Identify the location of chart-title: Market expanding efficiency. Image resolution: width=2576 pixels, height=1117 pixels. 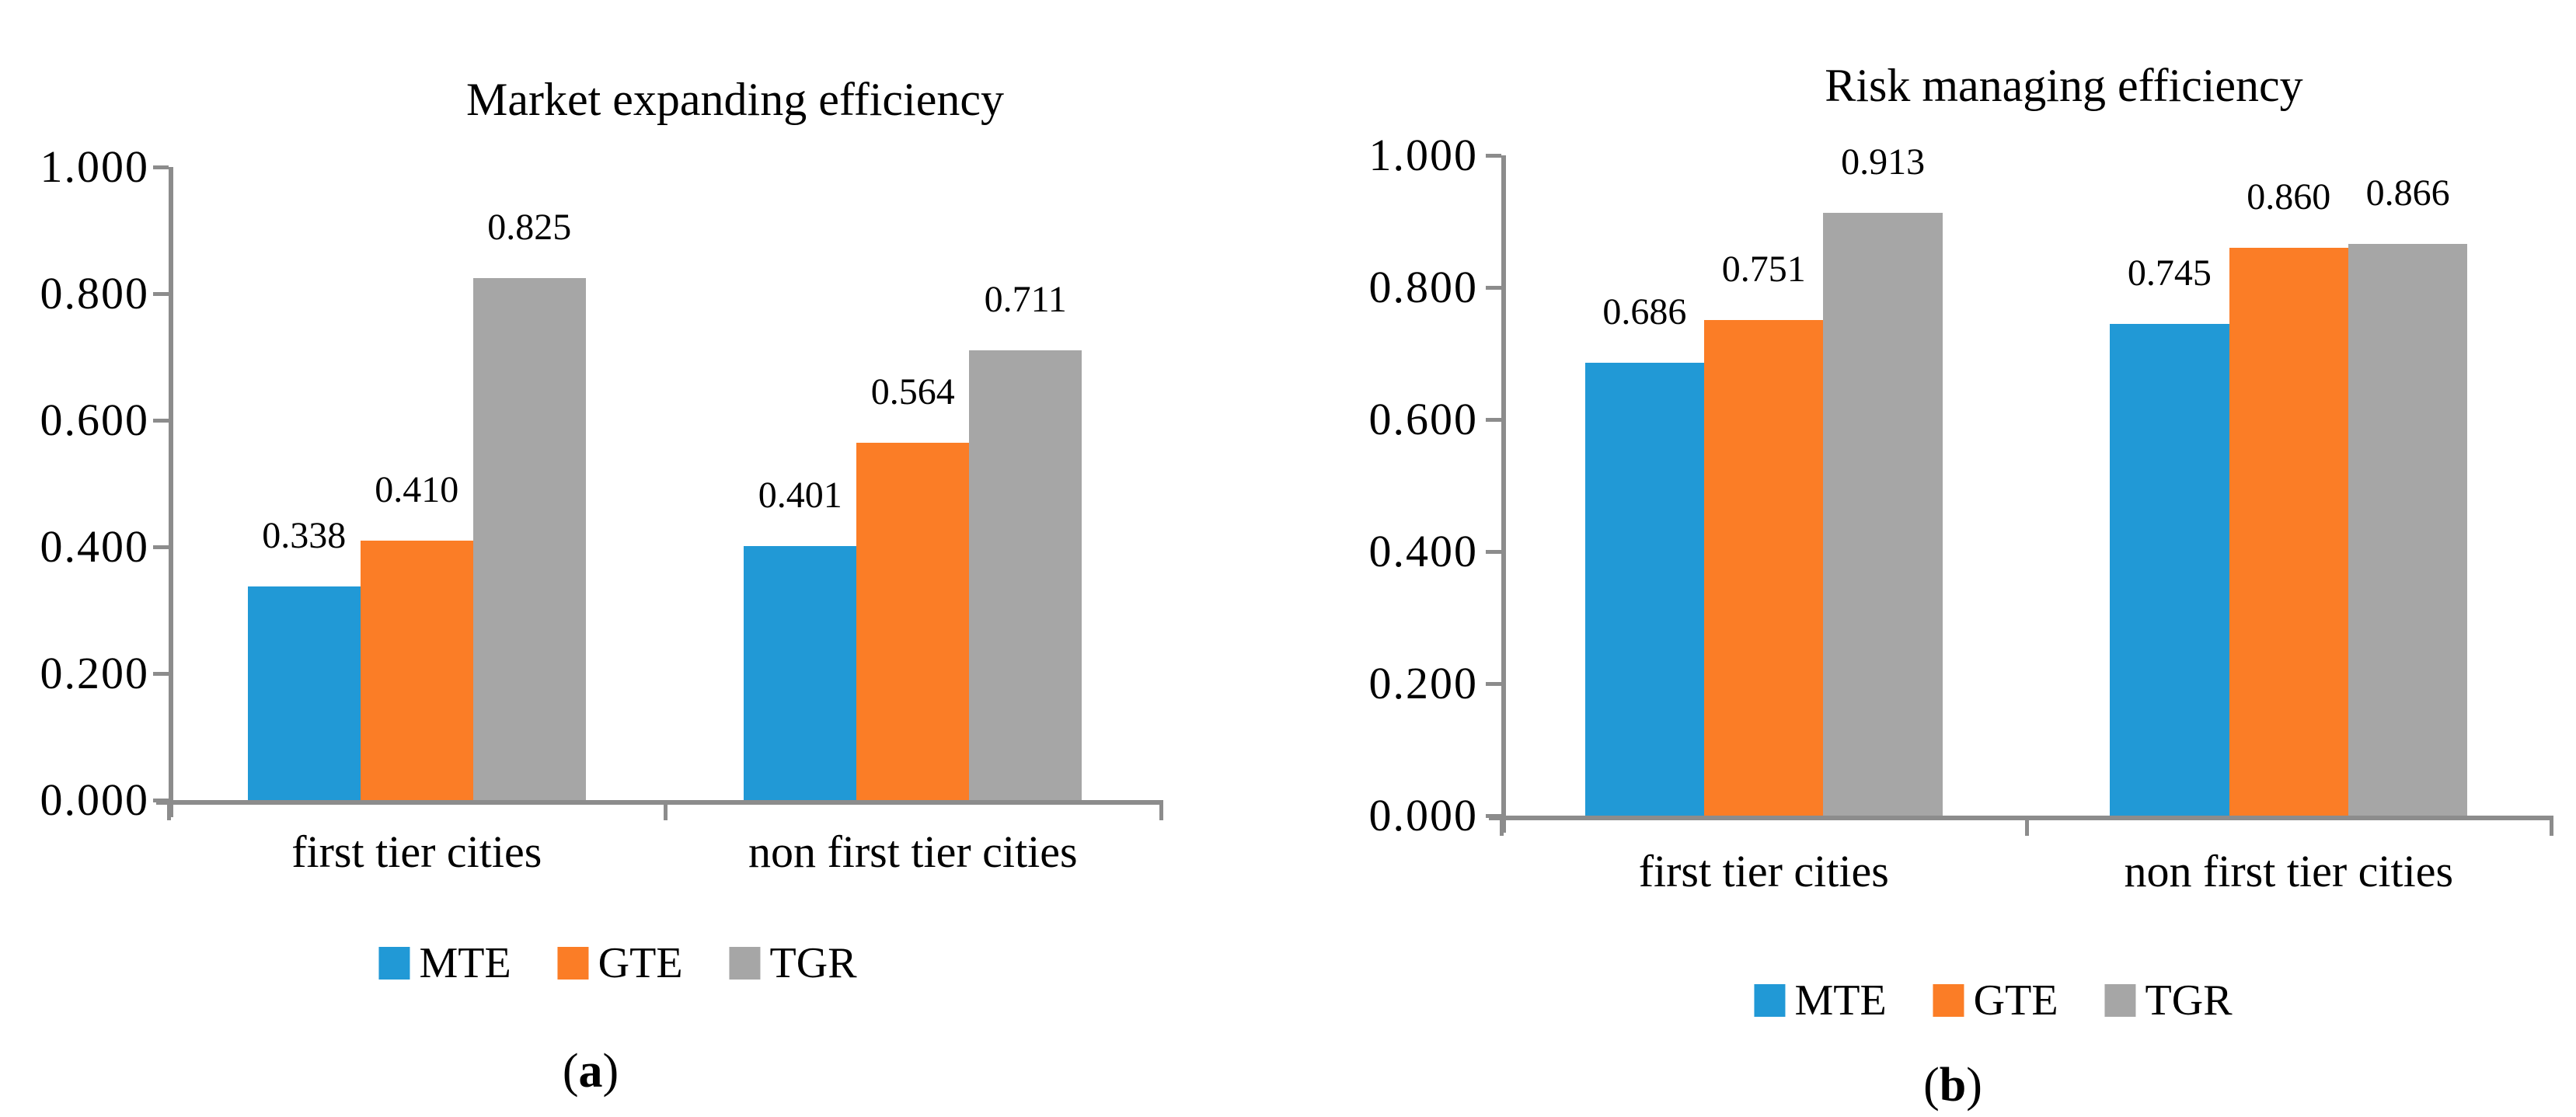
(735, 99).